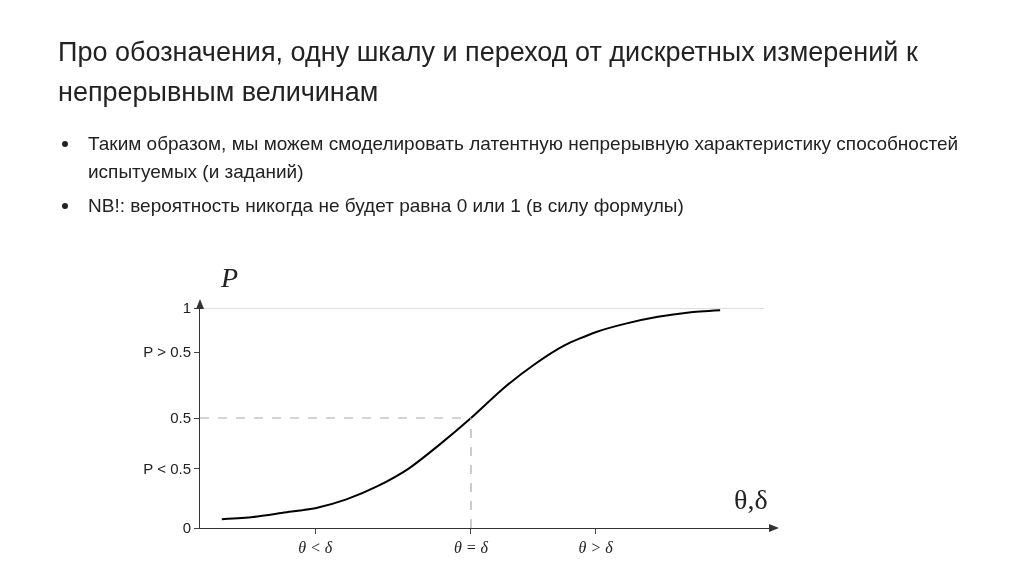 The image size is (1024, 574). I want to click on y-tick-label: P < 0.5, so click(167, 468).